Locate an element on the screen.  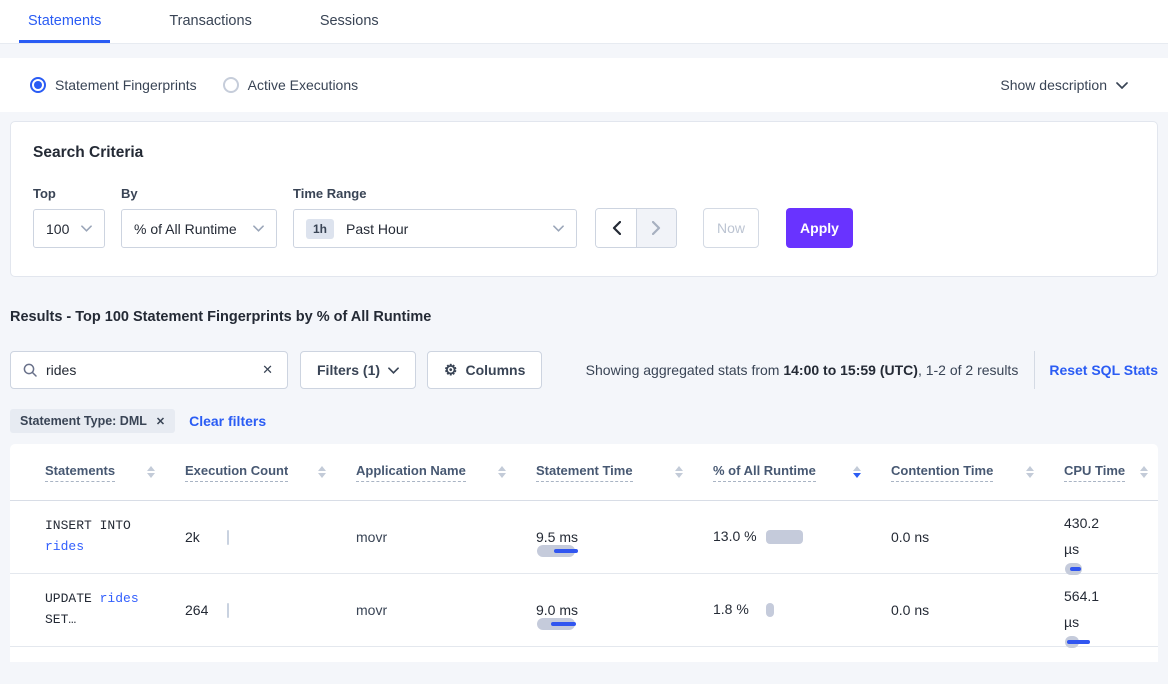
radio-statement-fingerprints: Statement Fingerprints is located at coordinates (113, 85).